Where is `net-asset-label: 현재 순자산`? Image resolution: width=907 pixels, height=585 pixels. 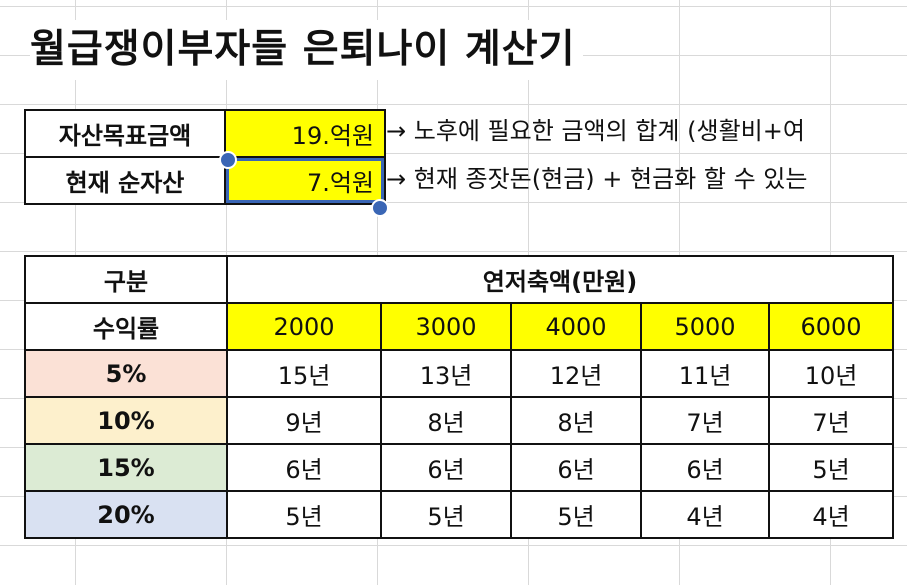 net-asset-label: 현재 순자산 is located at coordinates (125, 180).